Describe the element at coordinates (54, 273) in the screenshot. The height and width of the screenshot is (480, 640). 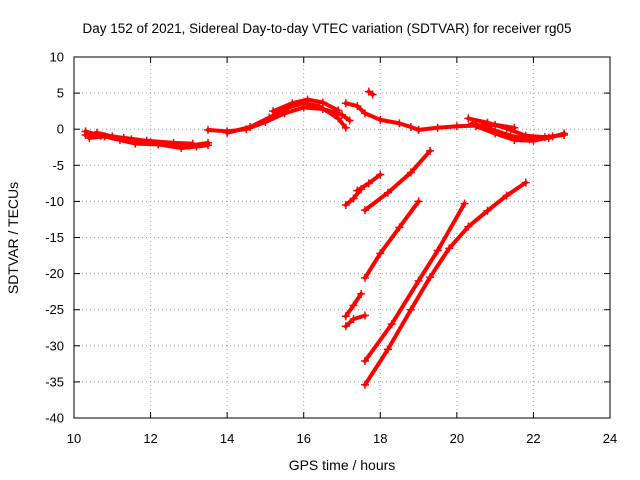
I see `y-tick-label: -20` at that location.